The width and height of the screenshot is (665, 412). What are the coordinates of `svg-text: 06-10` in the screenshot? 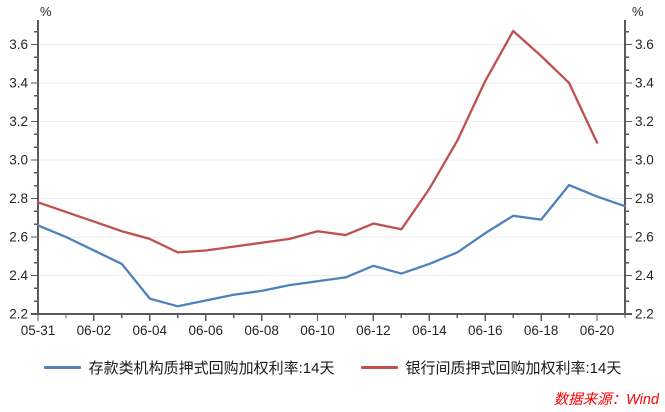 It's located at (317, 330).